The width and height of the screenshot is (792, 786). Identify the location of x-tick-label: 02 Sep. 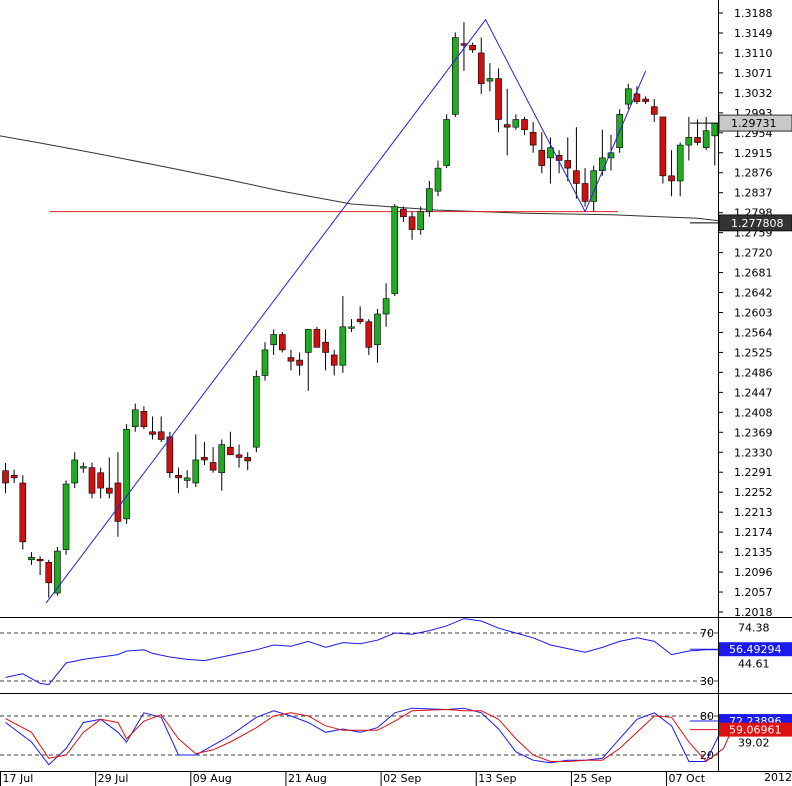
(402, 778).